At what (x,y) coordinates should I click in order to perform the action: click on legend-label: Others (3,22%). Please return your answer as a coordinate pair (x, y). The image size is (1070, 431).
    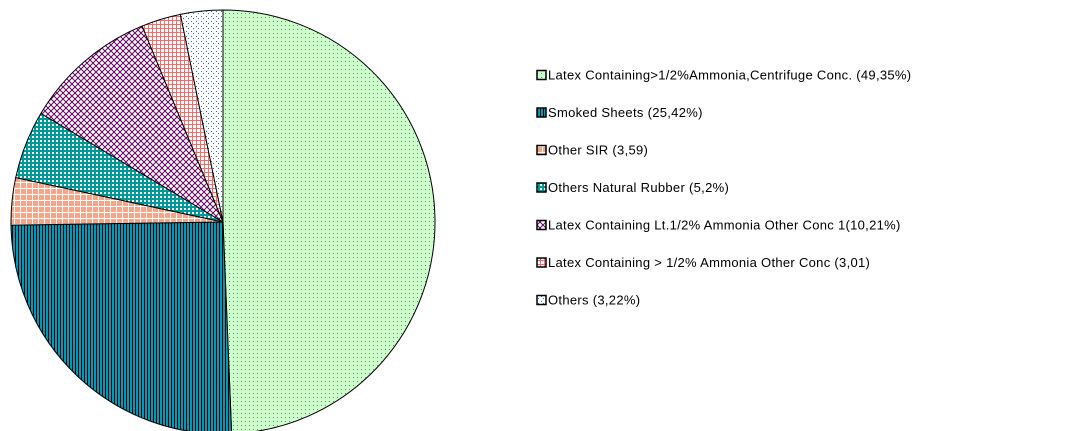
    Looking at the image, I should click on (594, 299).